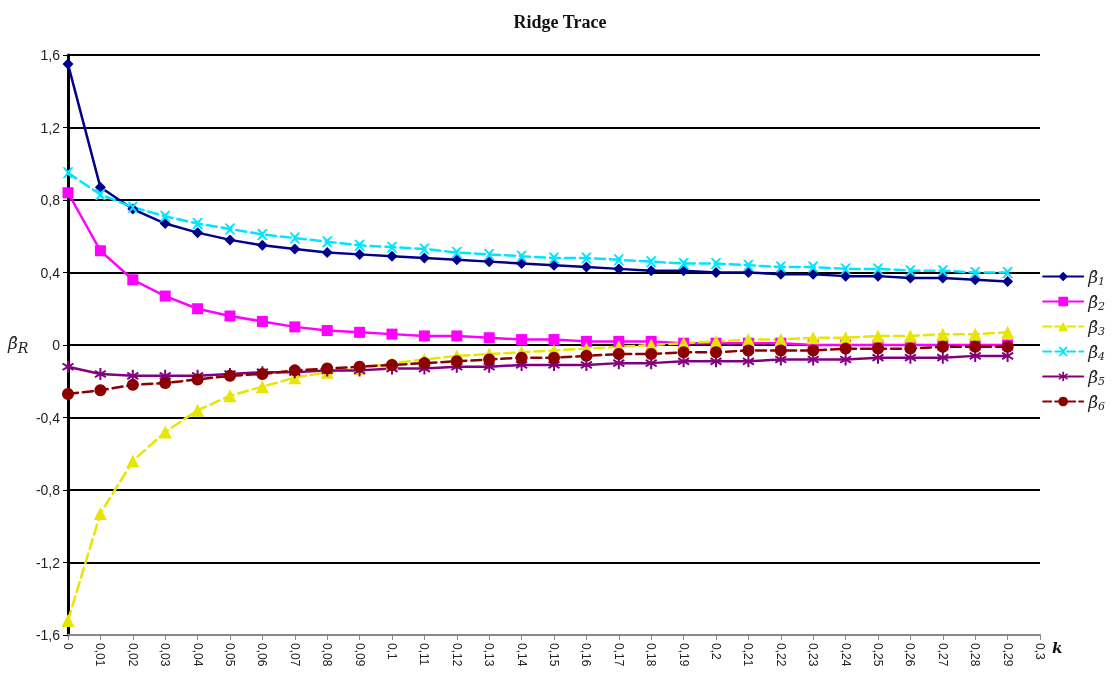  What do you see at coordinates (262, 655) in the screenshot?
I see `x-tick-label: 0,06` at bounding box center [262, 655].